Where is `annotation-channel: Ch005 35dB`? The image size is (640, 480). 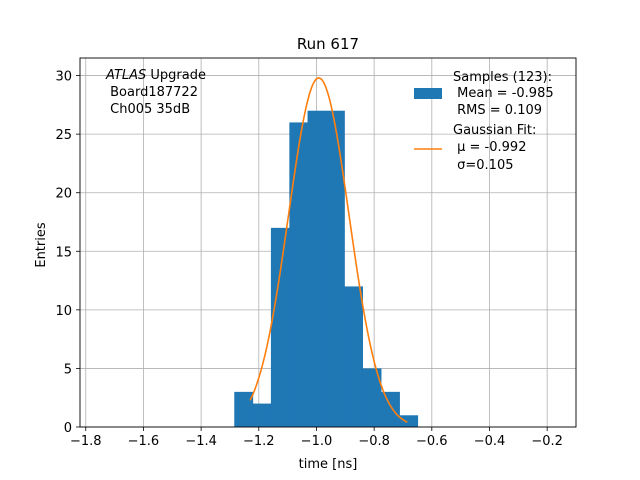 annotation-channel: Ch005 35dB is located at coordinates (148, 109).